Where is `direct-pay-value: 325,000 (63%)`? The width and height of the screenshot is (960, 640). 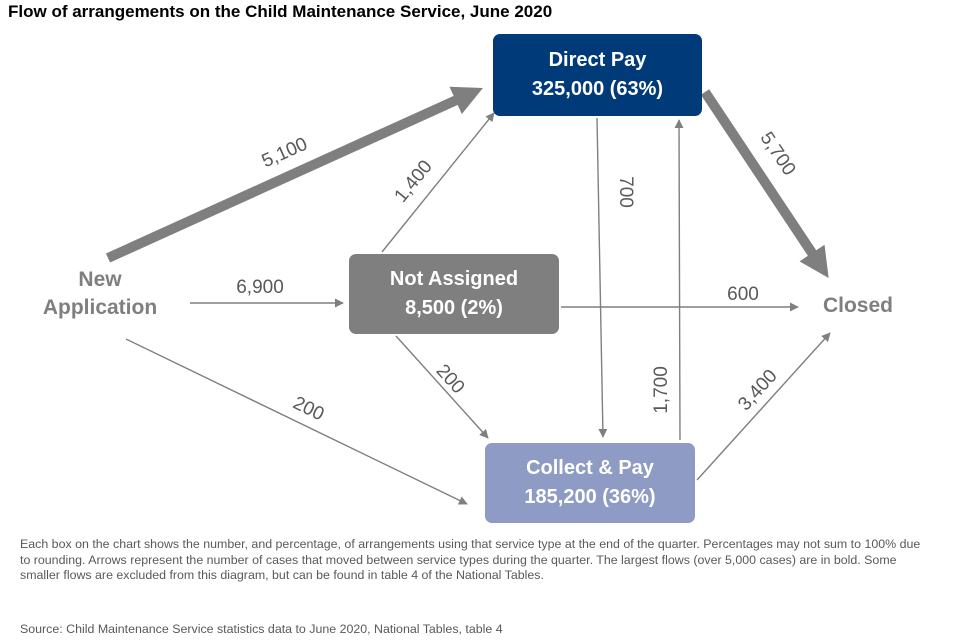 direct-pay-value: 325,000 (63%) is located at coordinates (597, 89).